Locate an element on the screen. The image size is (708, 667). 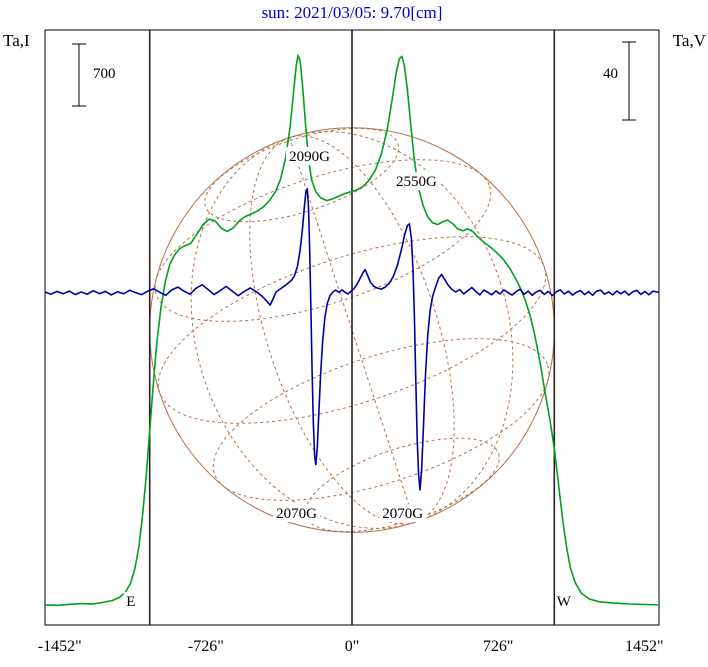
intensity-scale-bar is located at coordinates (79, 75).